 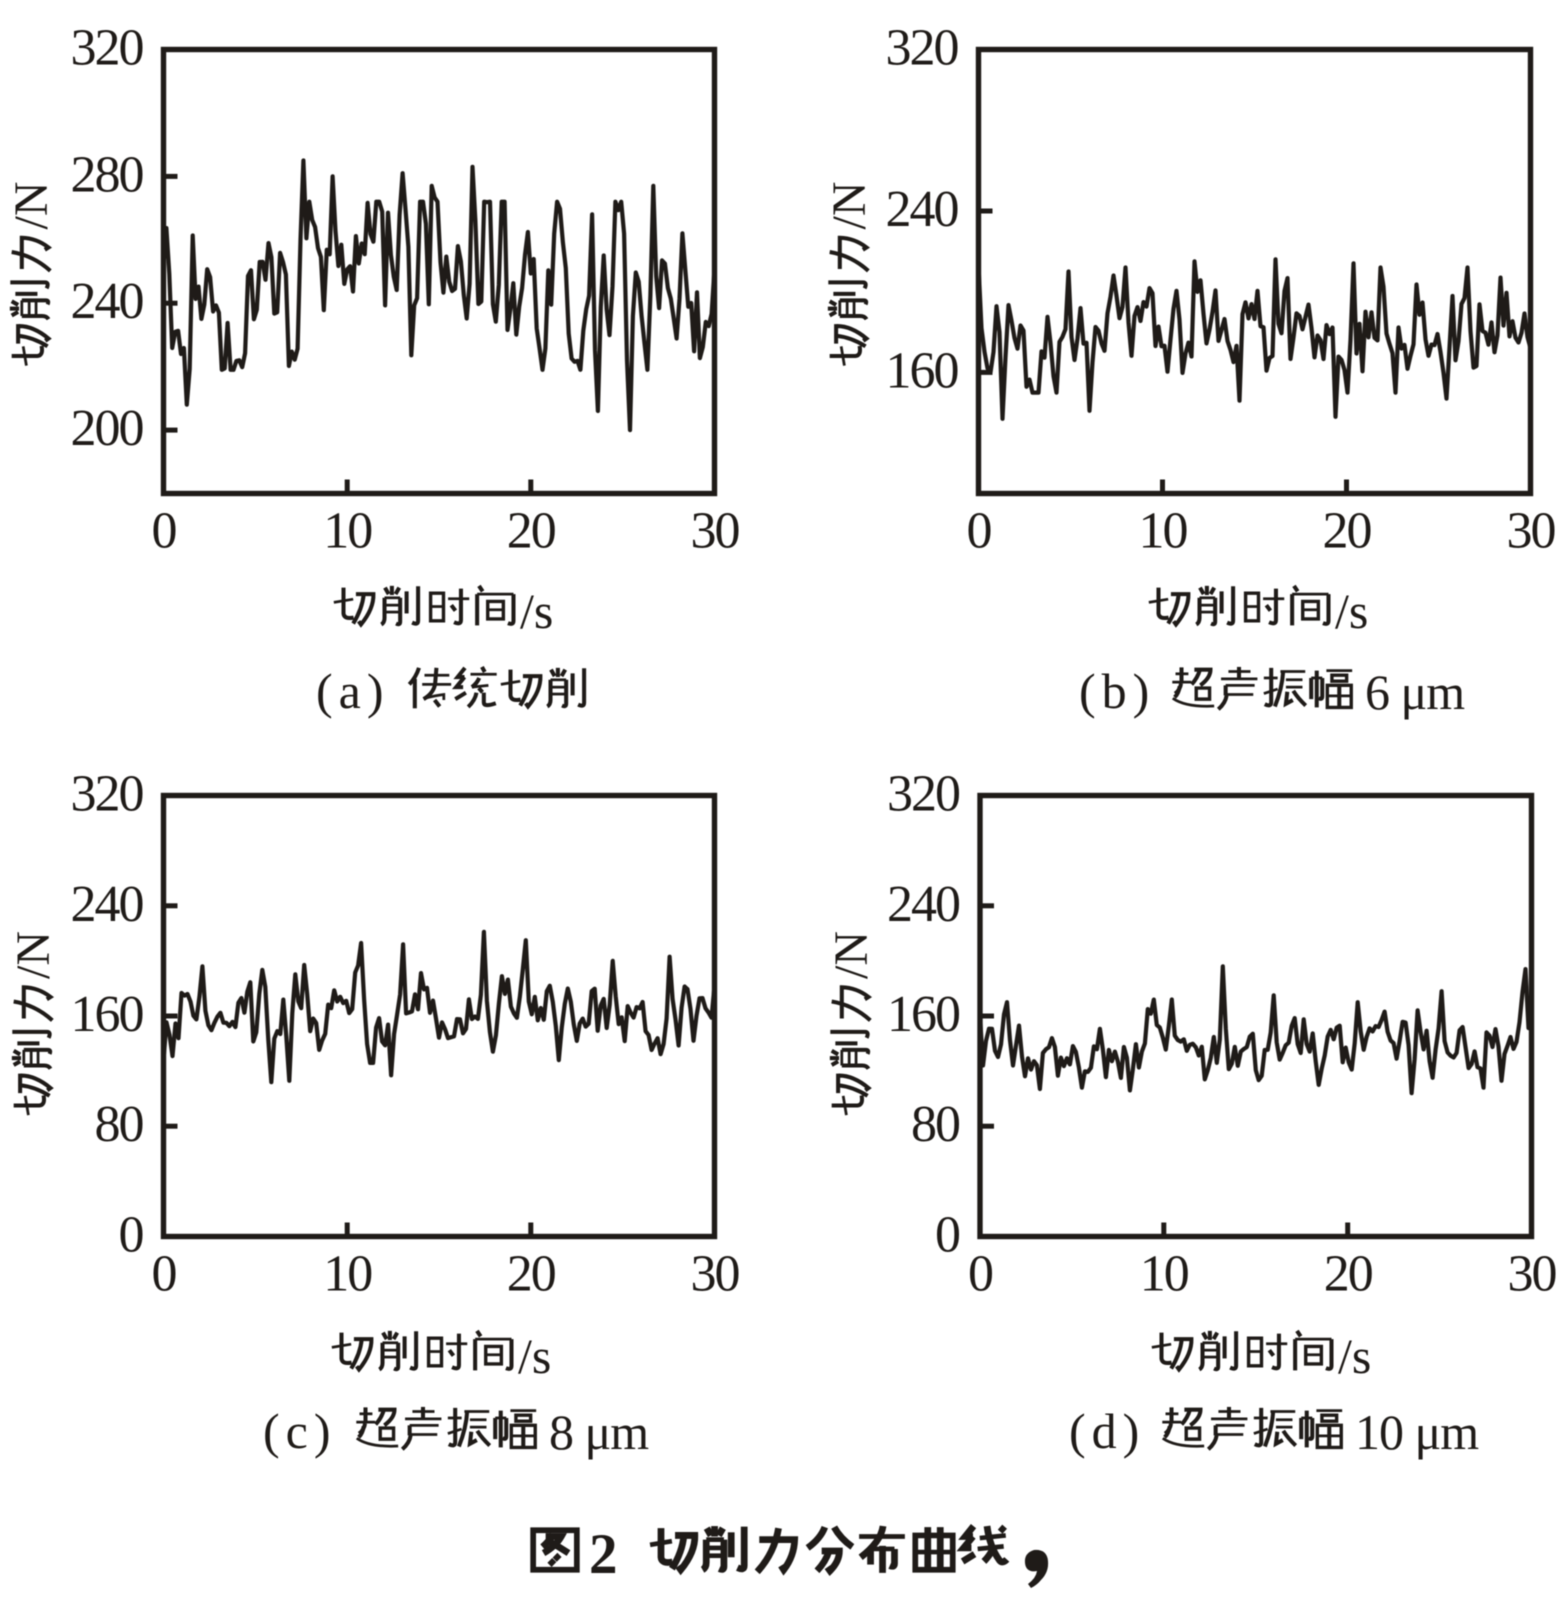 What do you see at coordinates (353, 691) in the screenshot?
I see `svg-text: (a)` at bounding box center [353, 691].